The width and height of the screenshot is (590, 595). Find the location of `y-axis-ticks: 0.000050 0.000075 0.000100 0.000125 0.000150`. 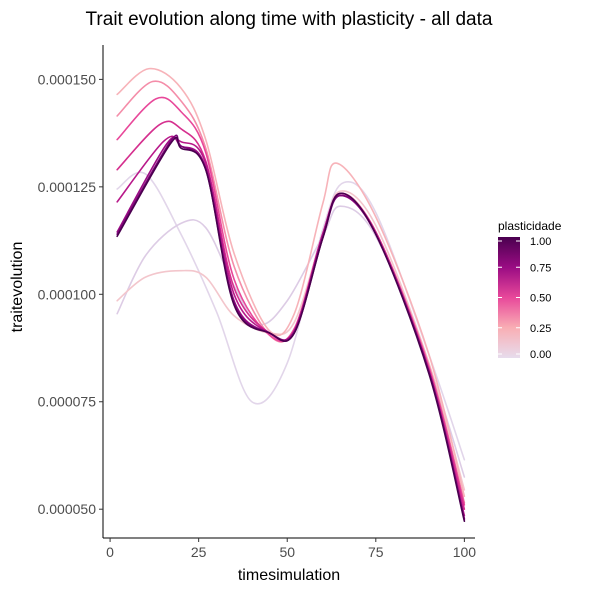

y-axis-ticks: 0.000050 0.000075 0.000100 0.000125 0.000150 is located at coordinates (70, 294).